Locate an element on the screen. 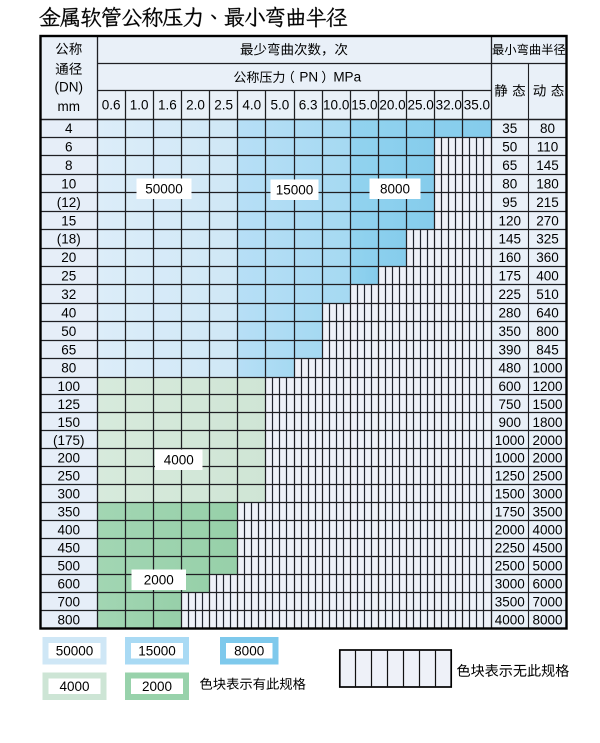 This screenshot has width=600, height=743. svg-text: 35 is located at coordinates (509, 128).